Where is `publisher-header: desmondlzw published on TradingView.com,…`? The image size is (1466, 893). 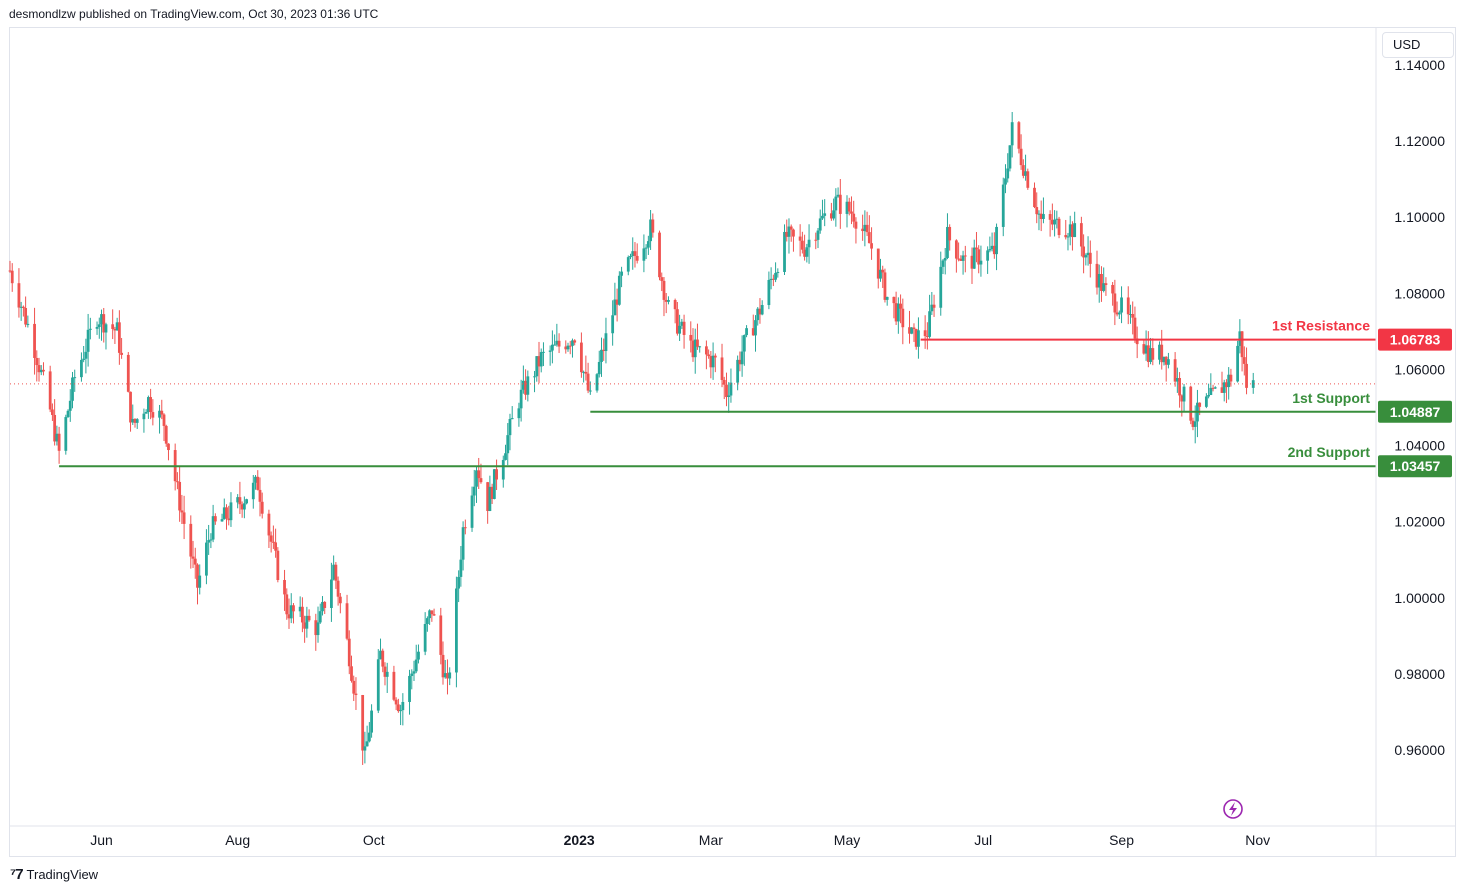
publisher-header: desmondlzw published on TradingView.com,… is located at coordinates (194, 14).